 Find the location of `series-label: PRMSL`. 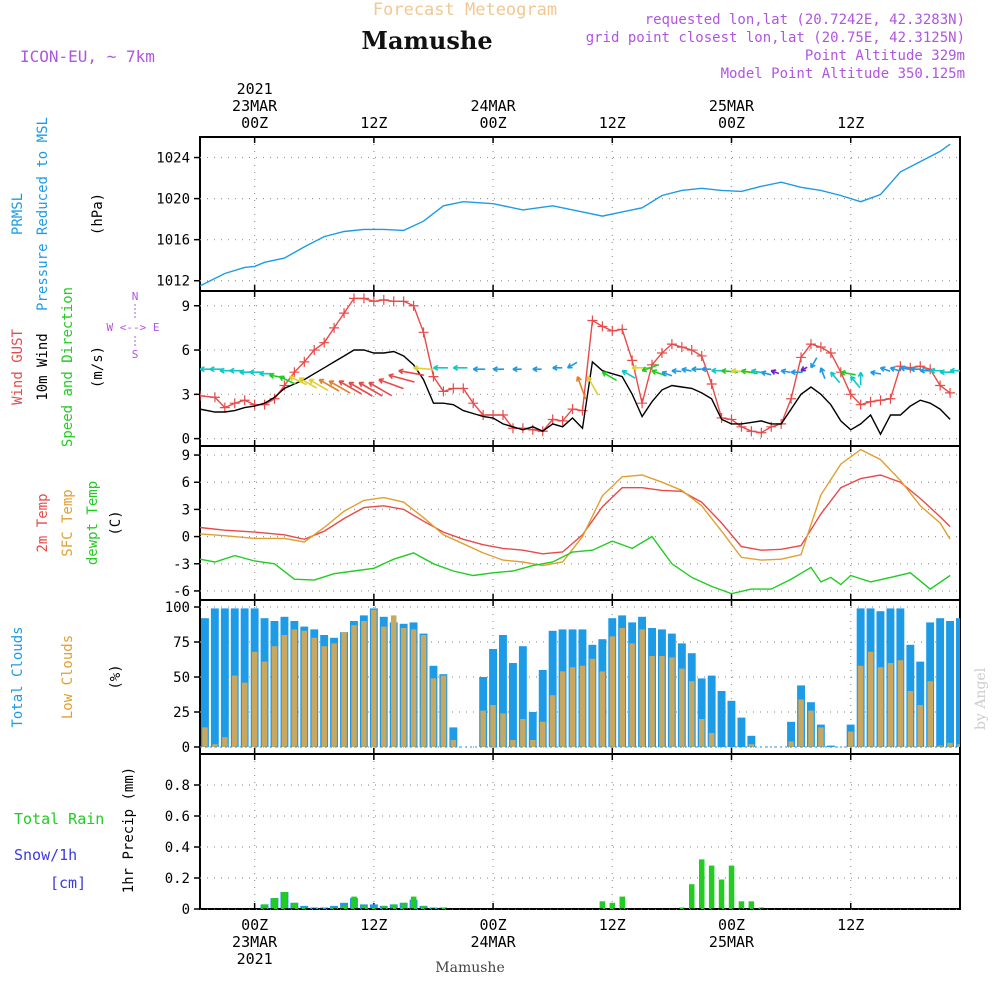

series-label: PRMSL is located at coordinates (18, 214).